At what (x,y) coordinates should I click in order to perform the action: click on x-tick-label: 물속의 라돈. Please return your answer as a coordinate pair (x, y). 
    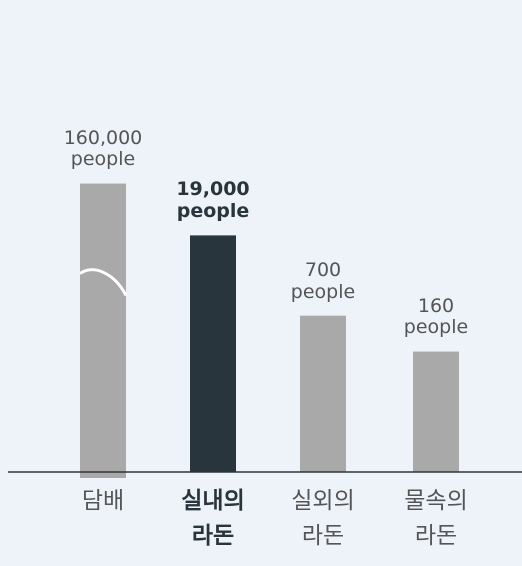
    Looking at the image, I should click on (436, 518).